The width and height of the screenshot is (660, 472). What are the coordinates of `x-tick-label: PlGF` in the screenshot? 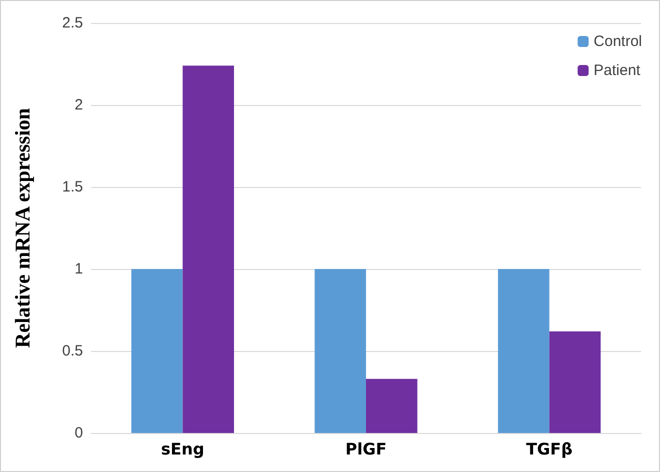 It's located at (366, 449).